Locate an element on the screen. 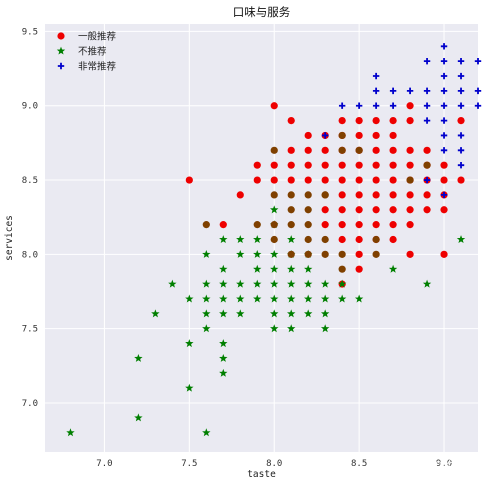  x-tick-label: 8.5 is located at coordinates (359, 464).